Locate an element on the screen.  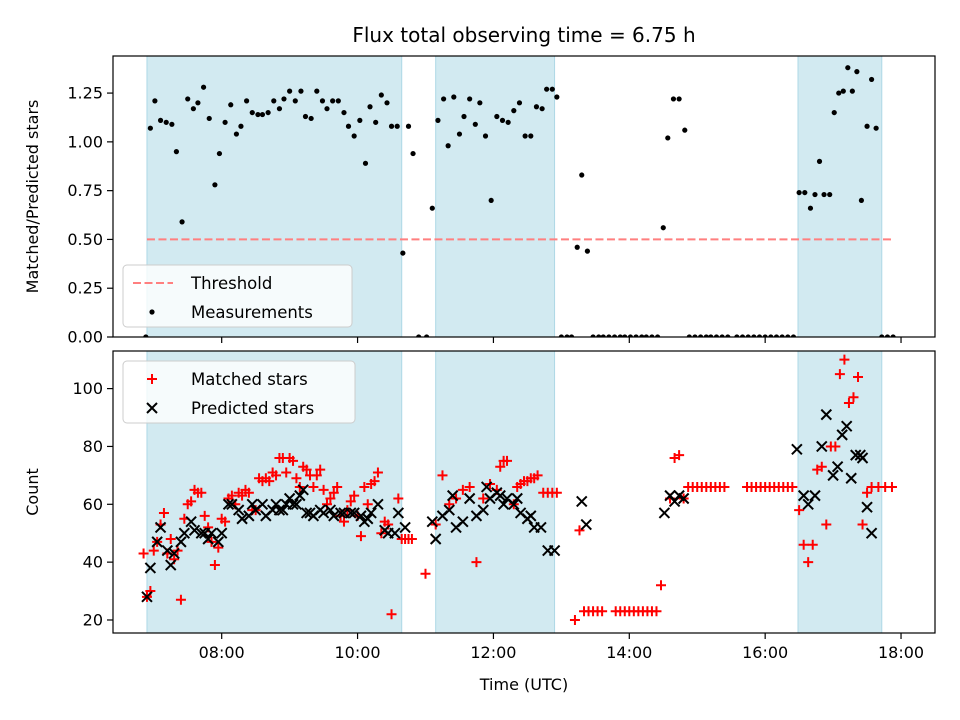
y-tick-label: 0.00 is located at coordinates (85, 337).